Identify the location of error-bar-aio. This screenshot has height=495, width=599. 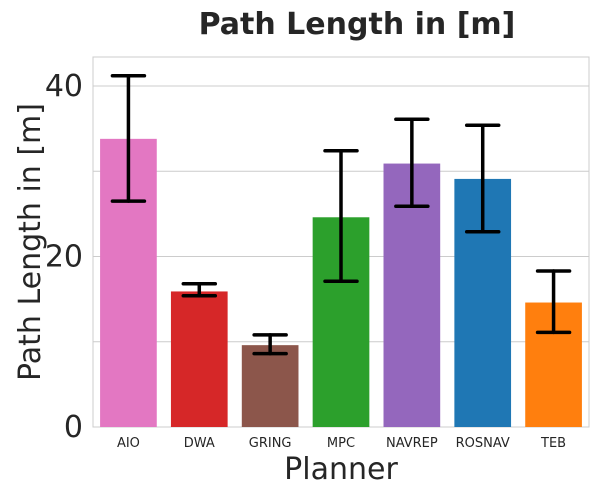
(128, 138).